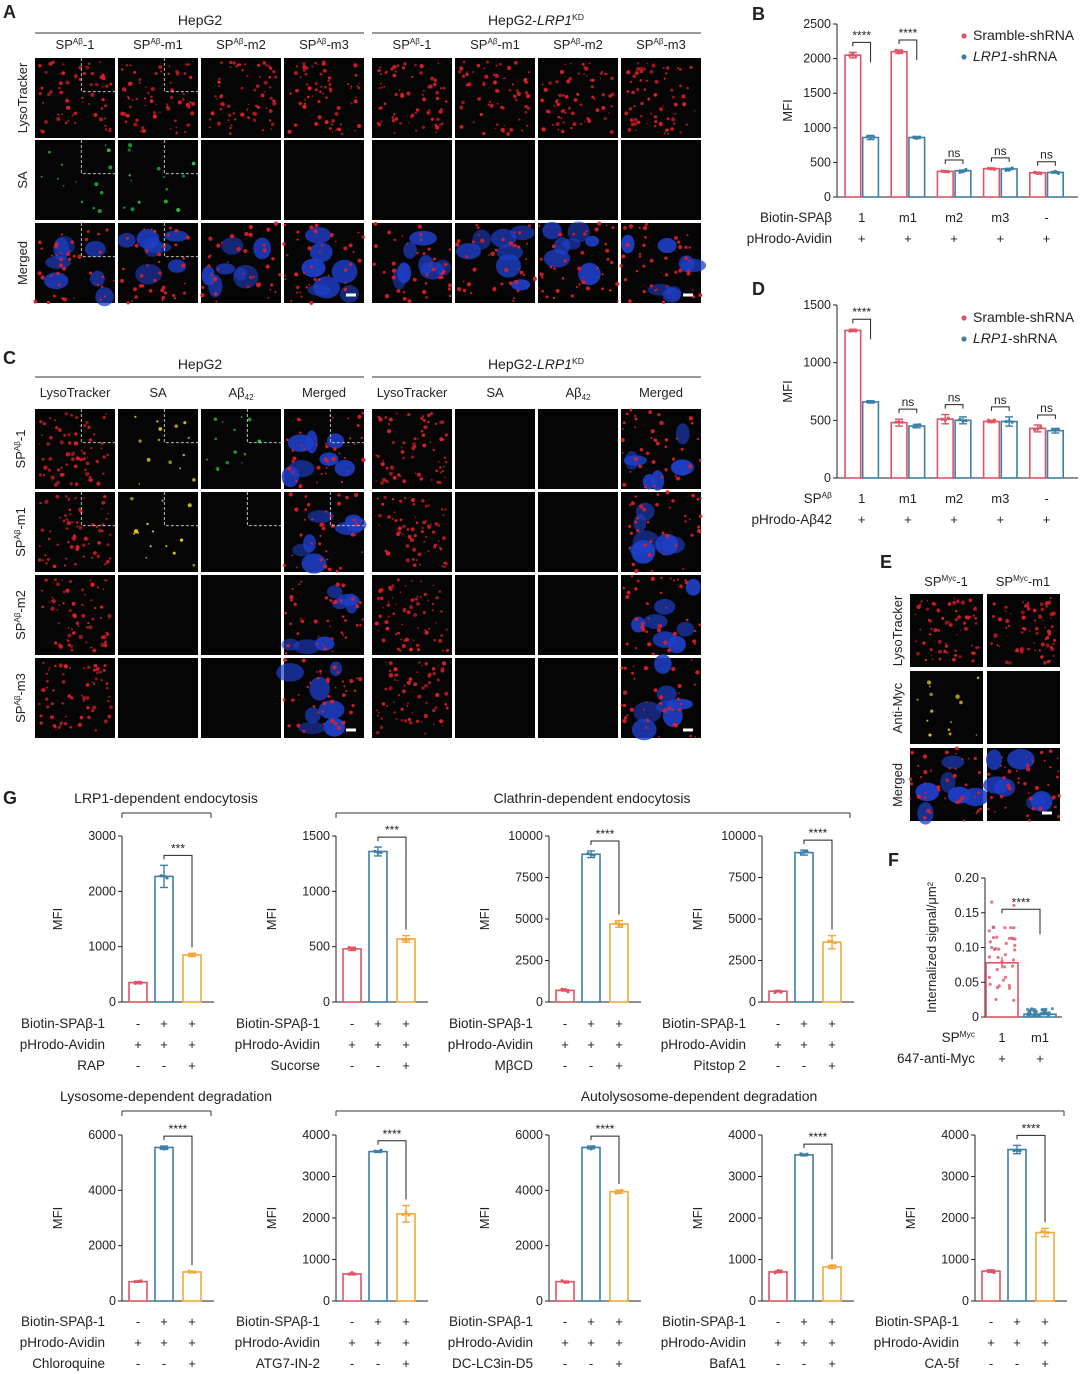 The width and height of the screenshot is (1080, 1374). Describe the element at coordinates (68, 1363) in the screenshot. I see `condition-label: Chloroquine` at that location.